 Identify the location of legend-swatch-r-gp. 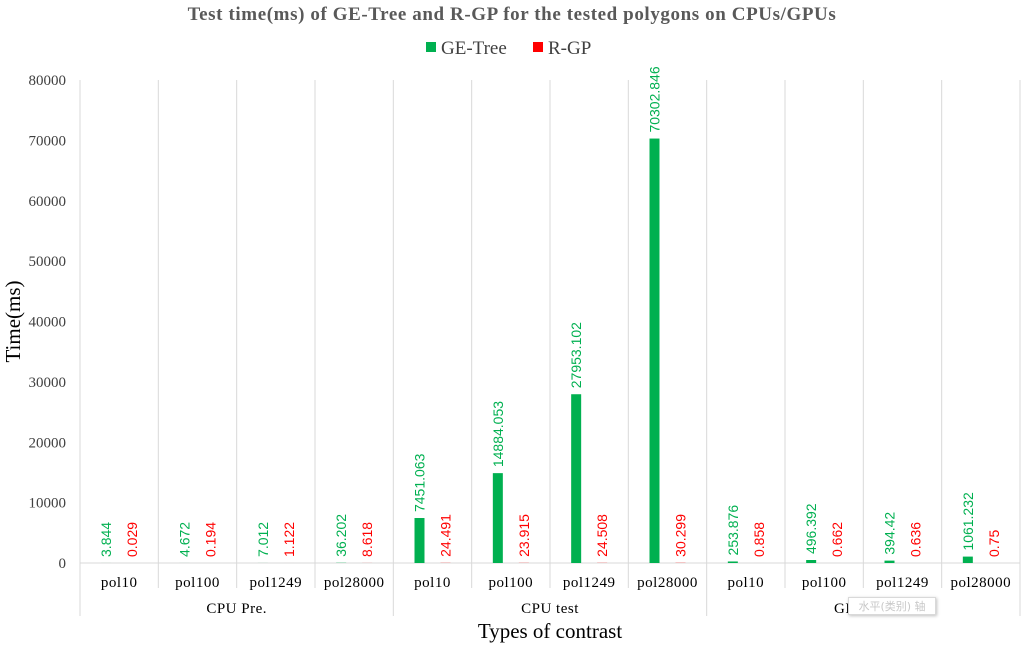
(538, 47).